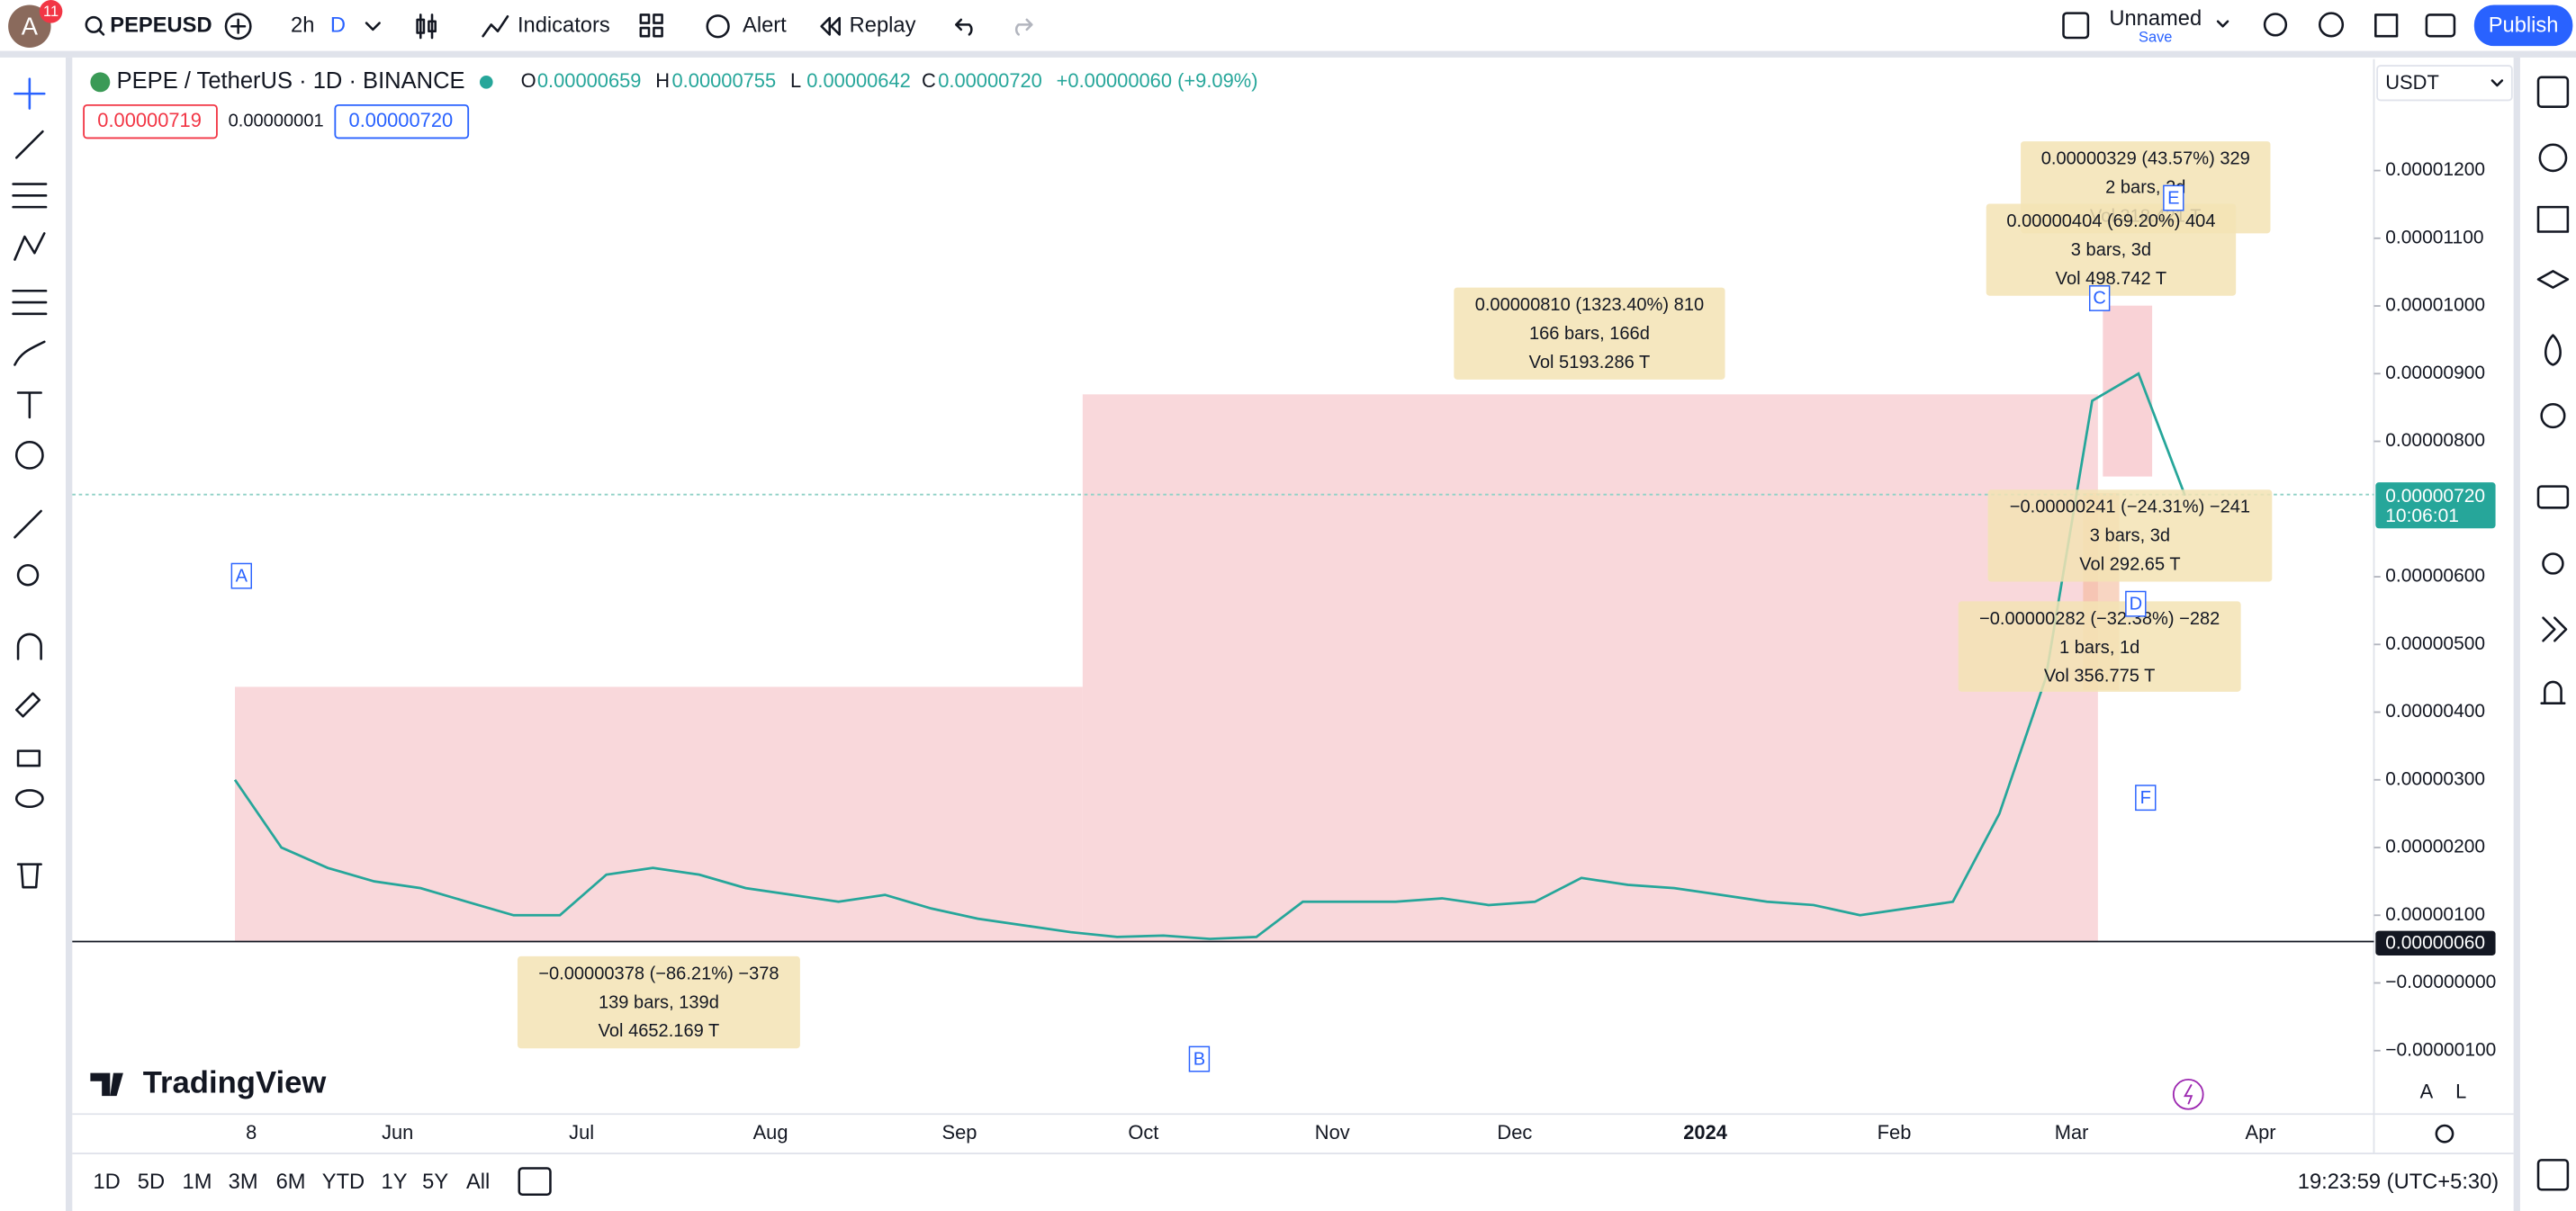 The image size is (2576, 1211). I want to click on time-label: Dec, so click(1514, 1132).